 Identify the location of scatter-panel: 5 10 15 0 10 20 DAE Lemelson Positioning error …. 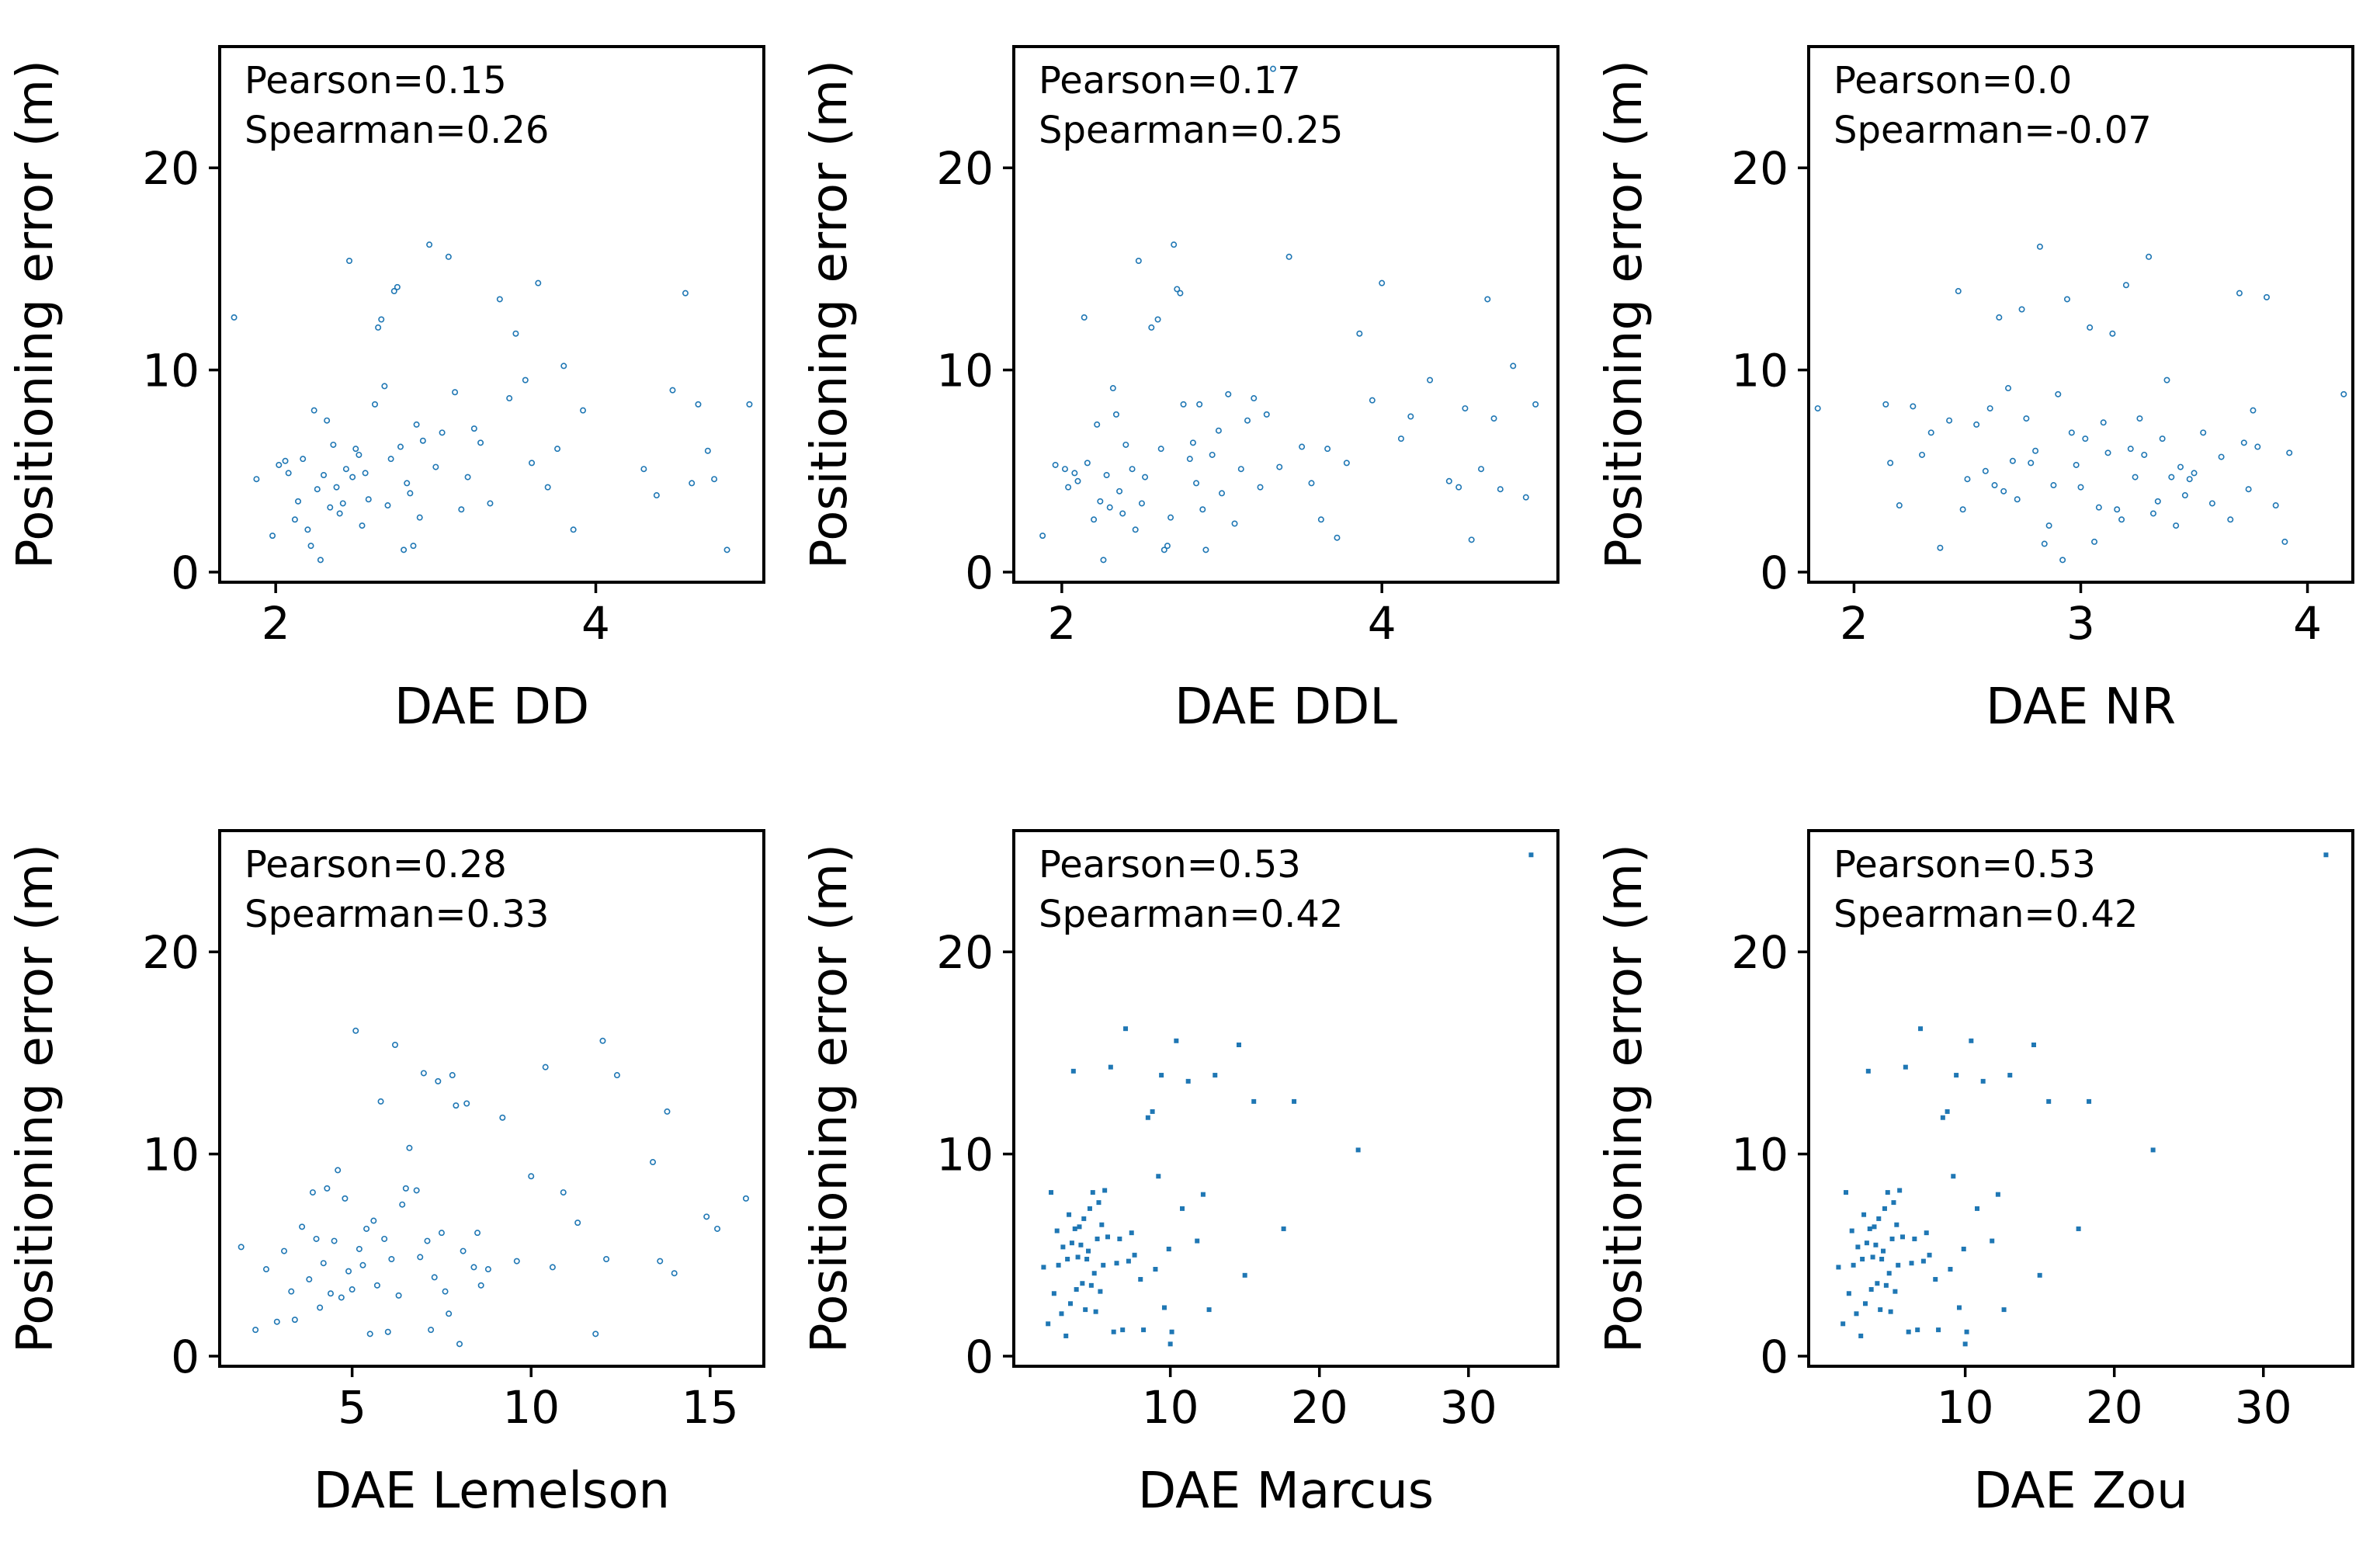
(386, 1174).